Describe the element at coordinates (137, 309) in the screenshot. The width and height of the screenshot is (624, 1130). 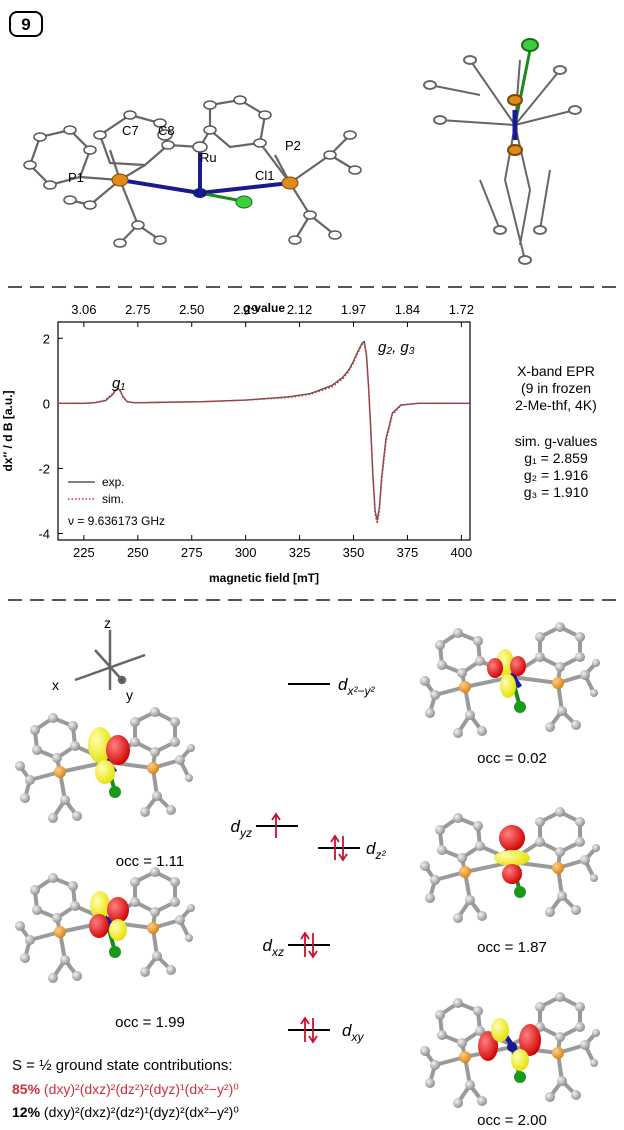
I see `x2-tick-label: 2.75` at that location.